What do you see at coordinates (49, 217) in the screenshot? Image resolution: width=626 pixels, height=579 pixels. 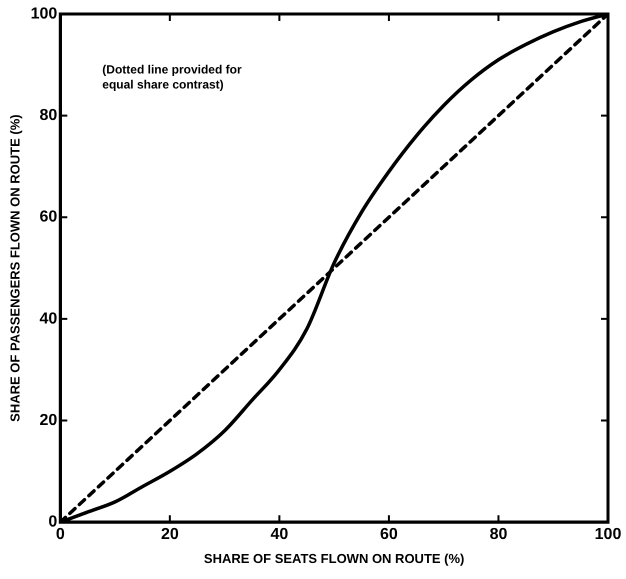 I see `y-tick-label: 60` at bounding box center [49, 217].